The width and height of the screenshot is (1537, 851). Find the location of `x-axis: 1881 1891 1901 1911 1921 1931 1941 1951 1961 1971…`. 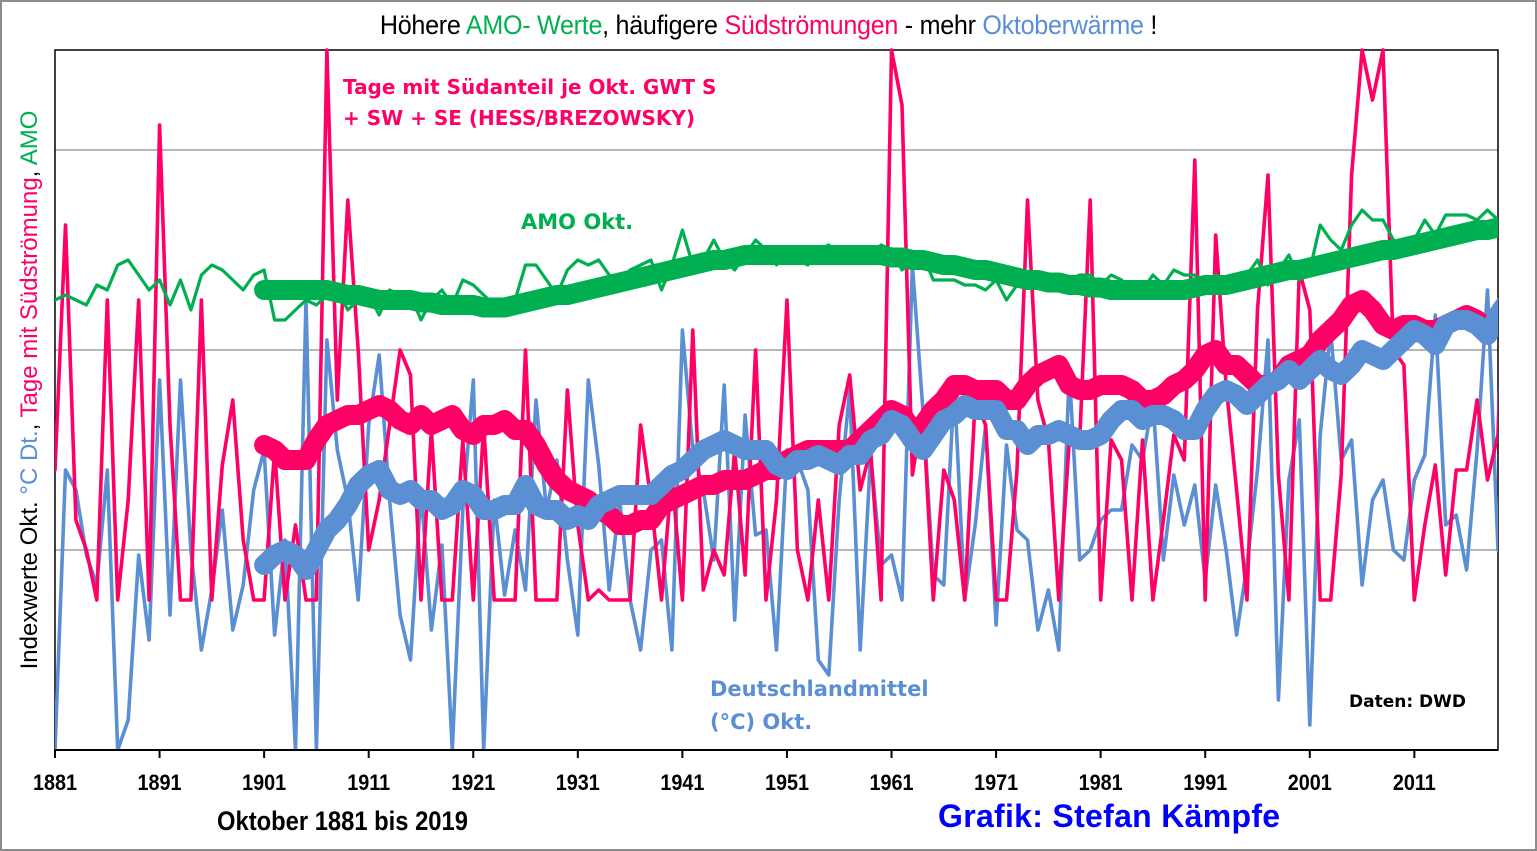

x-axis: 1881 1891 1901 1911 1921 1931 1941 1951 1961 1971… is located at coordinates (765, 772).